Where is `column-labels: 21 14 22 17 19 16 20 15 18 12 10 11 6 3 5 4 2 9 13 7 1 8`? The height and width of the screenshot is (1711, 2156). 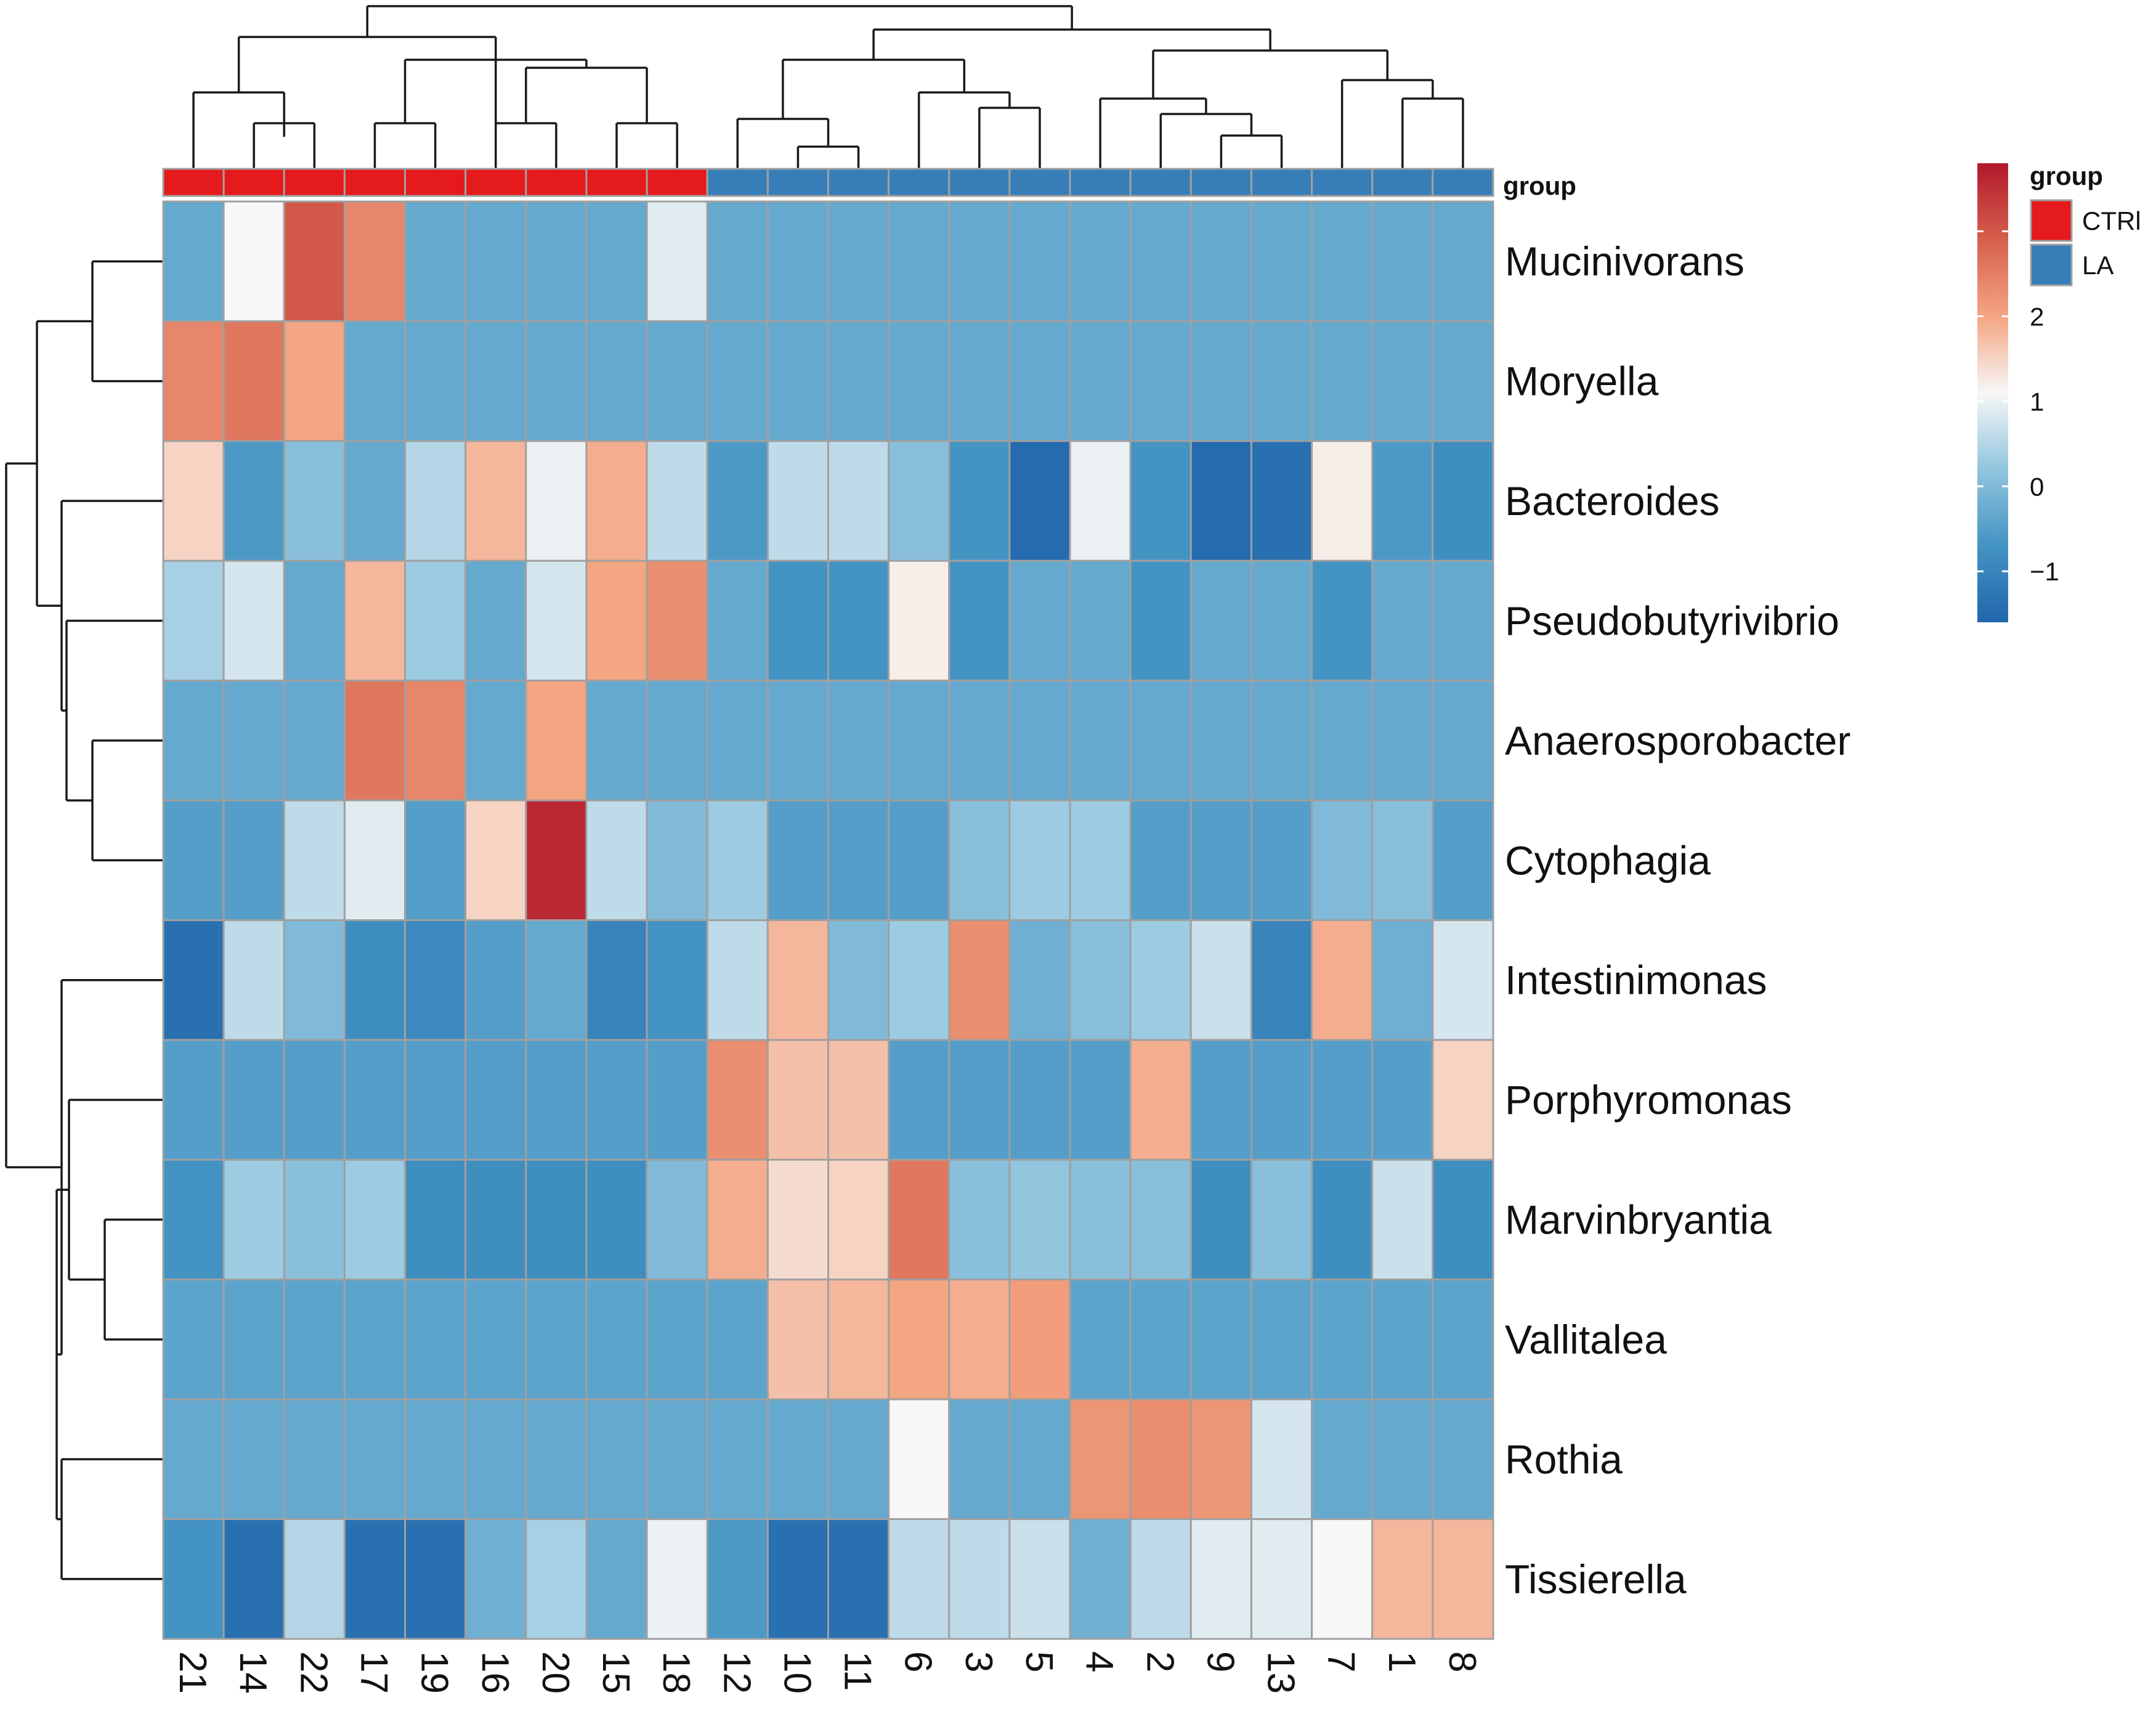
column-labels: 21 14 22 17 19 16 20 15 18 12 10 11 6 3 5 4 2 9 13 7 1 8 is located at coordinates (827, 1672).